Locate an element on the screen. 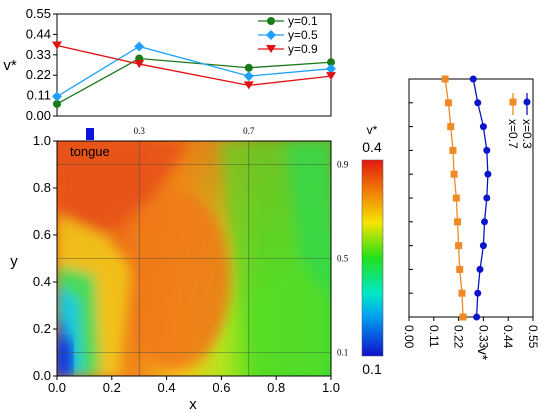 The image size is (550, 413). heatmap-right-tick-label: 0.1 is located at coordinates (342, 353).